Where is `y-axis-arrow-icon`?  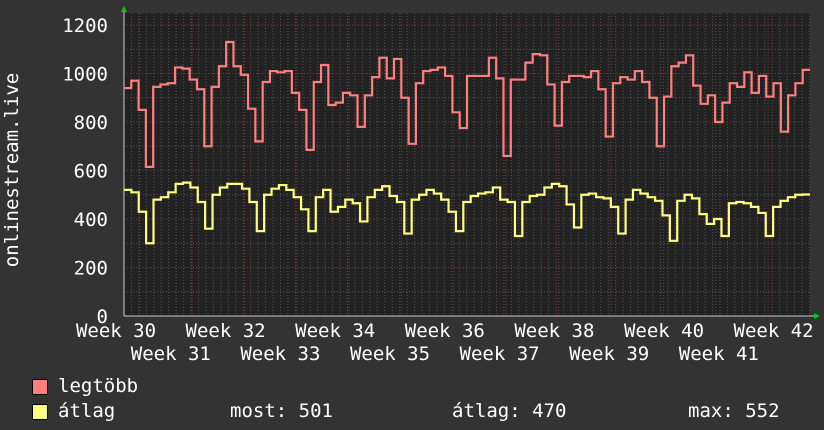 y-axis-arrow-icon is located at coordinates (124, 9).